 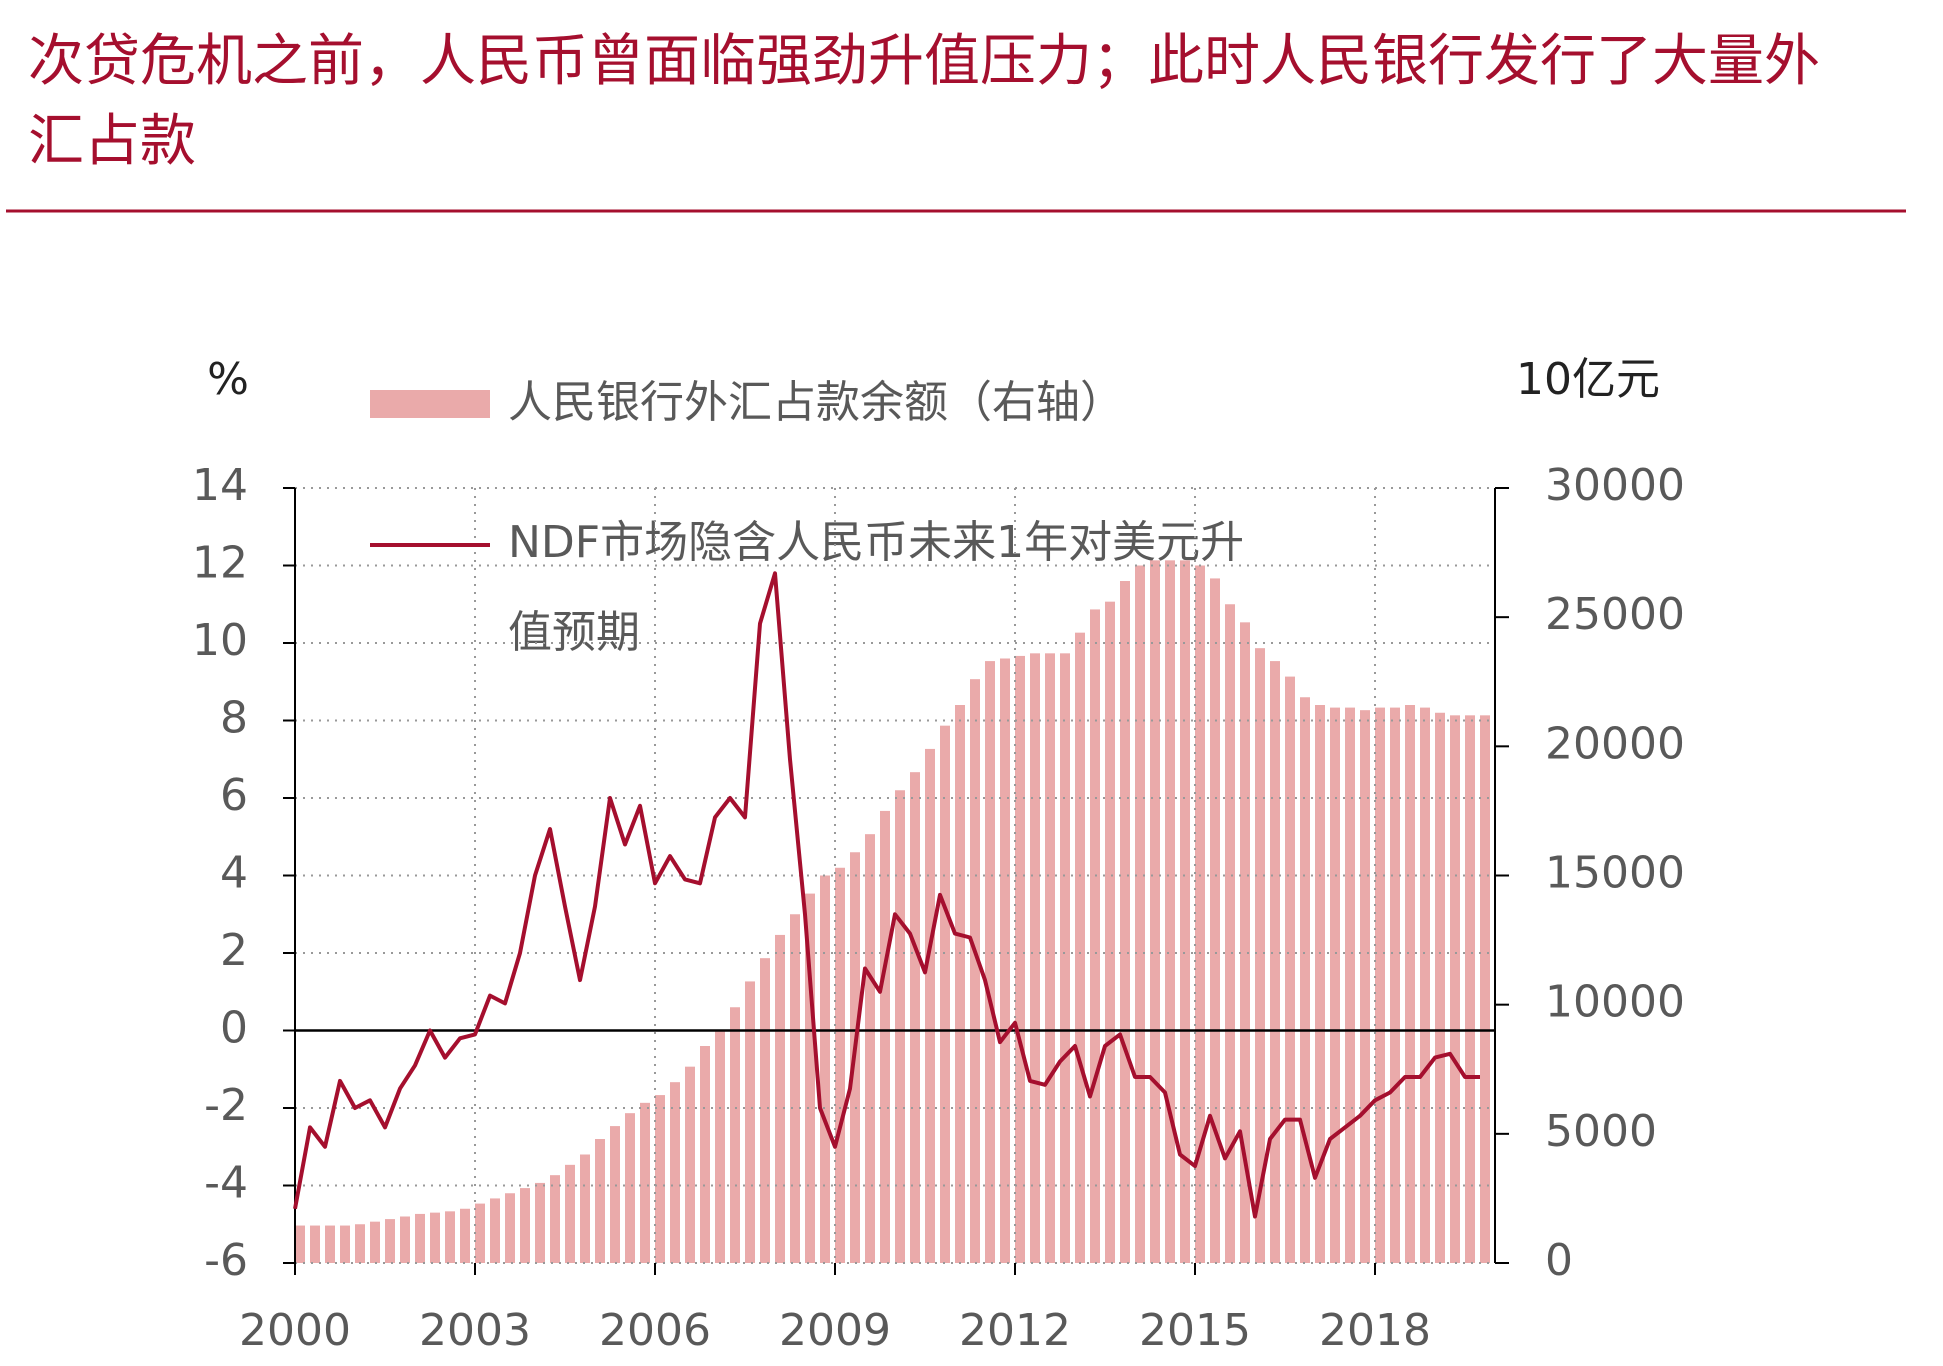 What do you see at coordinates (1559, 1260) in the screenshot?
I see `y2-tick-label: 0` at bounding box center [1559, 1260].